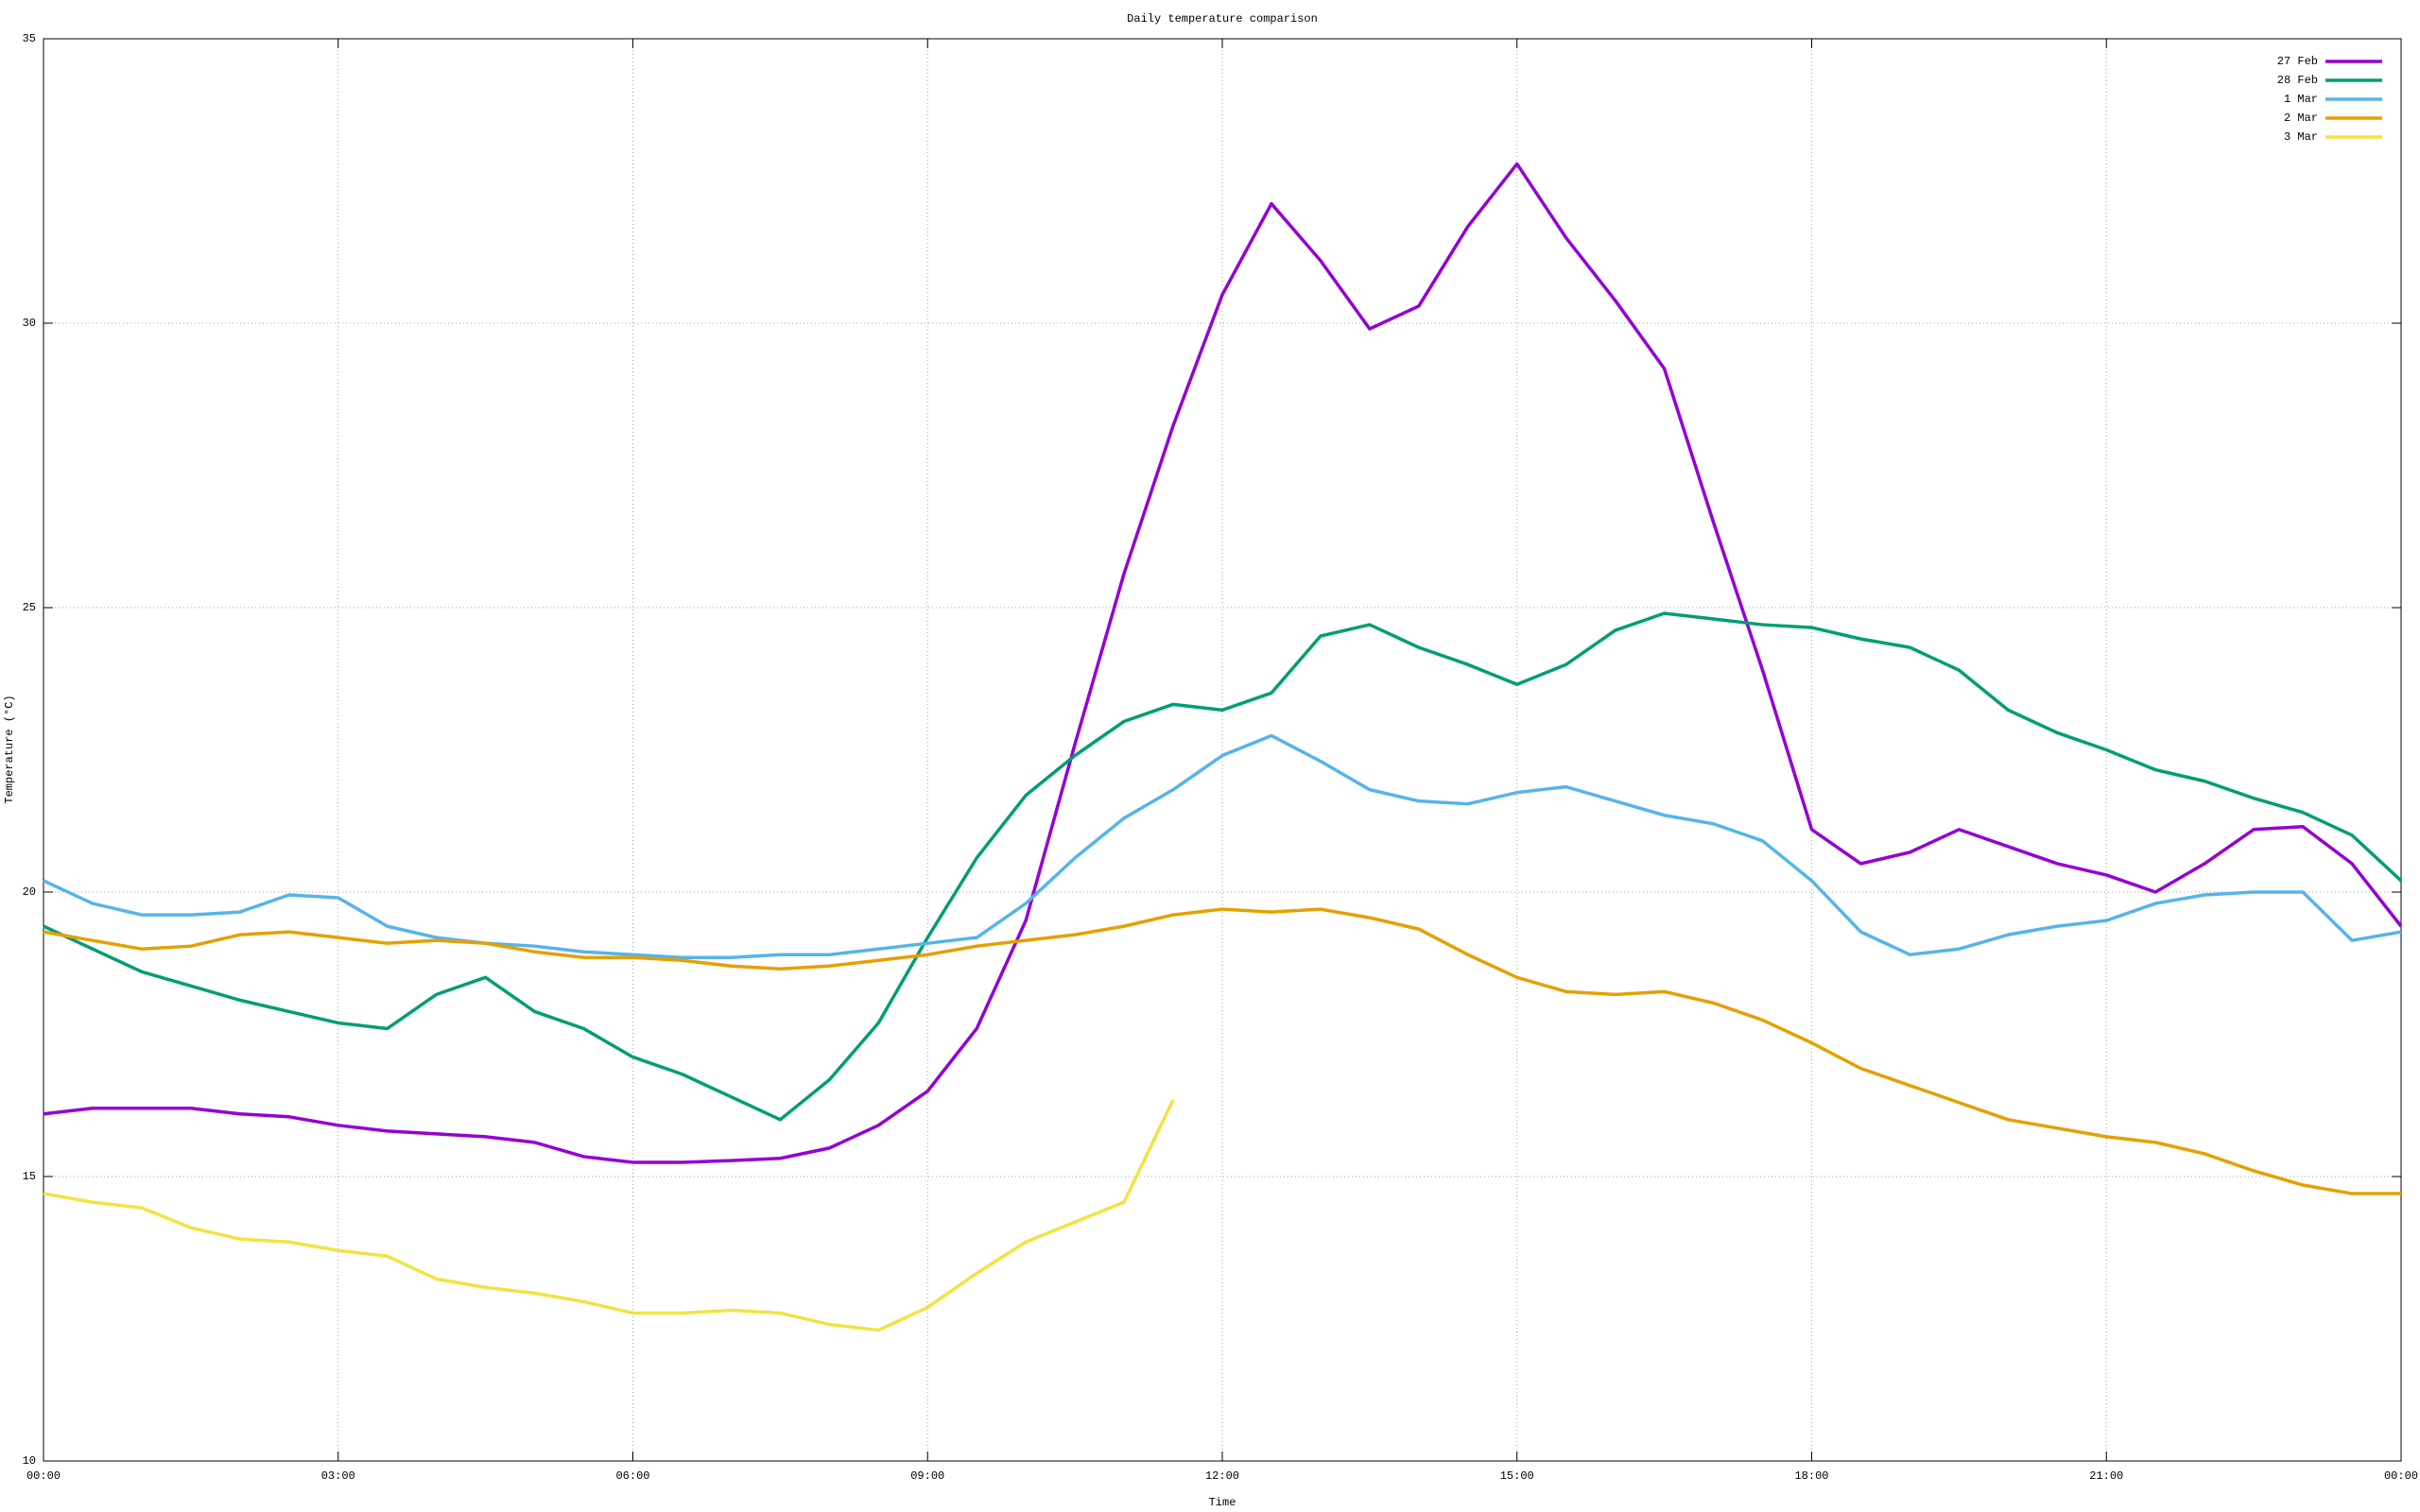 The height and width of the screenshot is (1512, 2420). What do you see at coordinates (632, 1476) in the screenshot?
I see `x-tick-label: 06:00` at bounding box center [632, 1476].